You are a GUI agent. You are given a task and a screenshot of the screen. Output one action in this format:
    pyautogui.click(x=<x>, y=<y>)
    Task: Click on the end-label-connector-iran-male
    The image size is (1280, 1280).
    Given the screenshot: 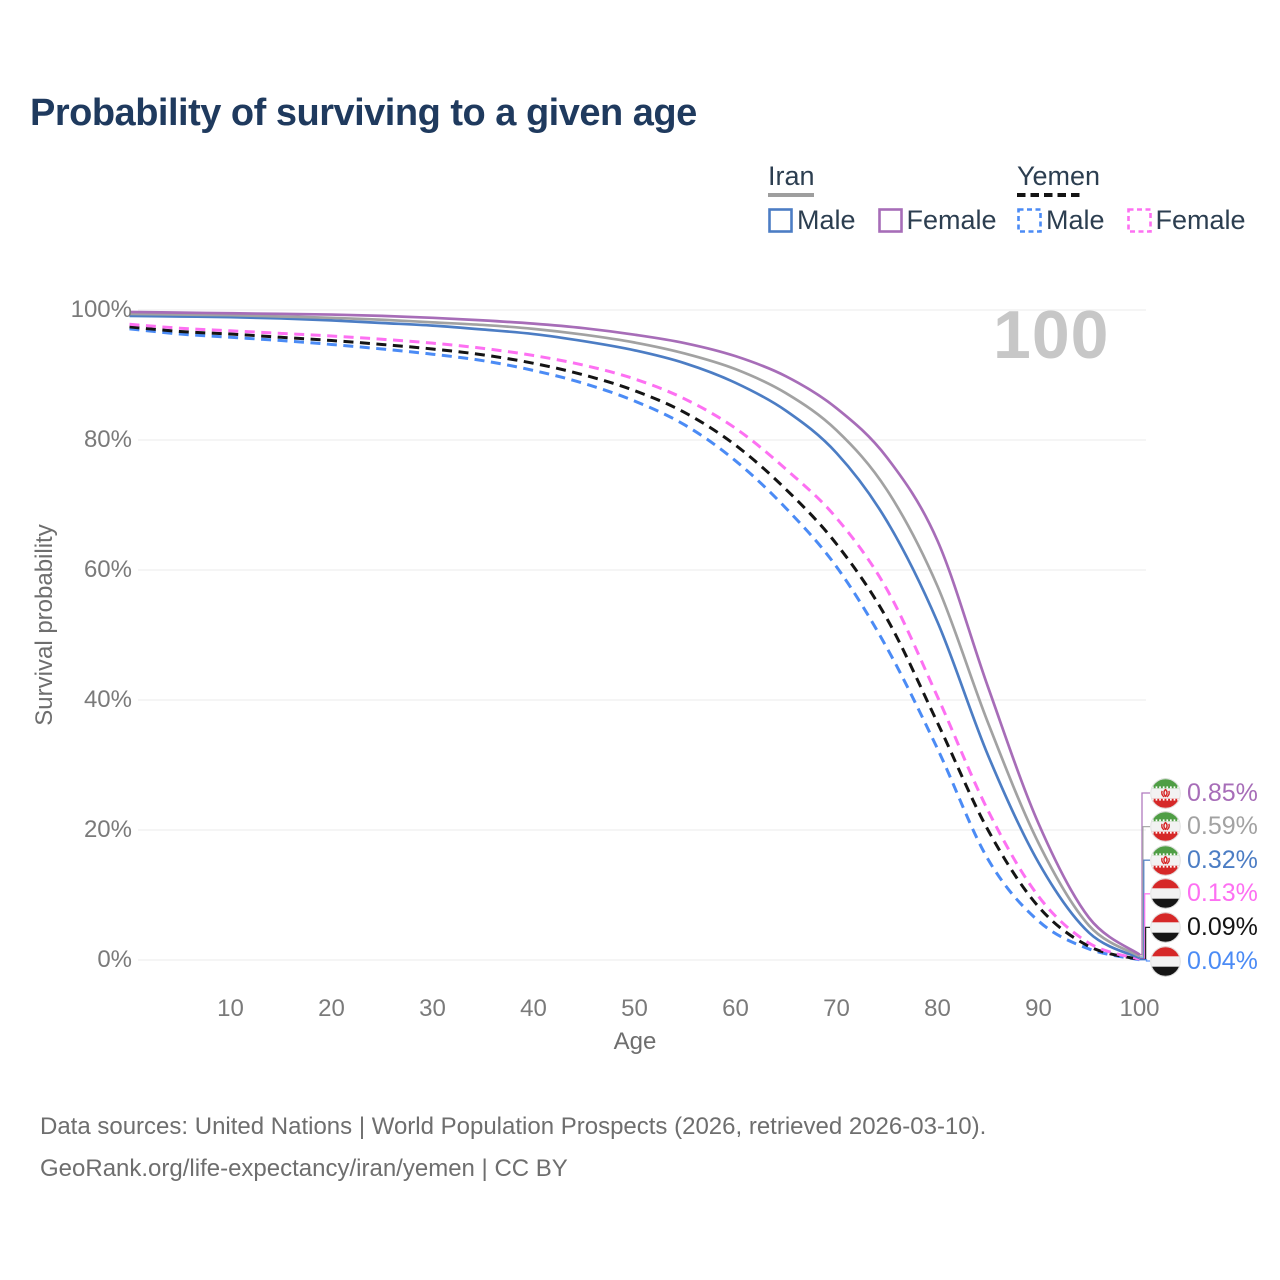 What is the action you would take?
    pyautogui.click(x=1144, y=909)
    